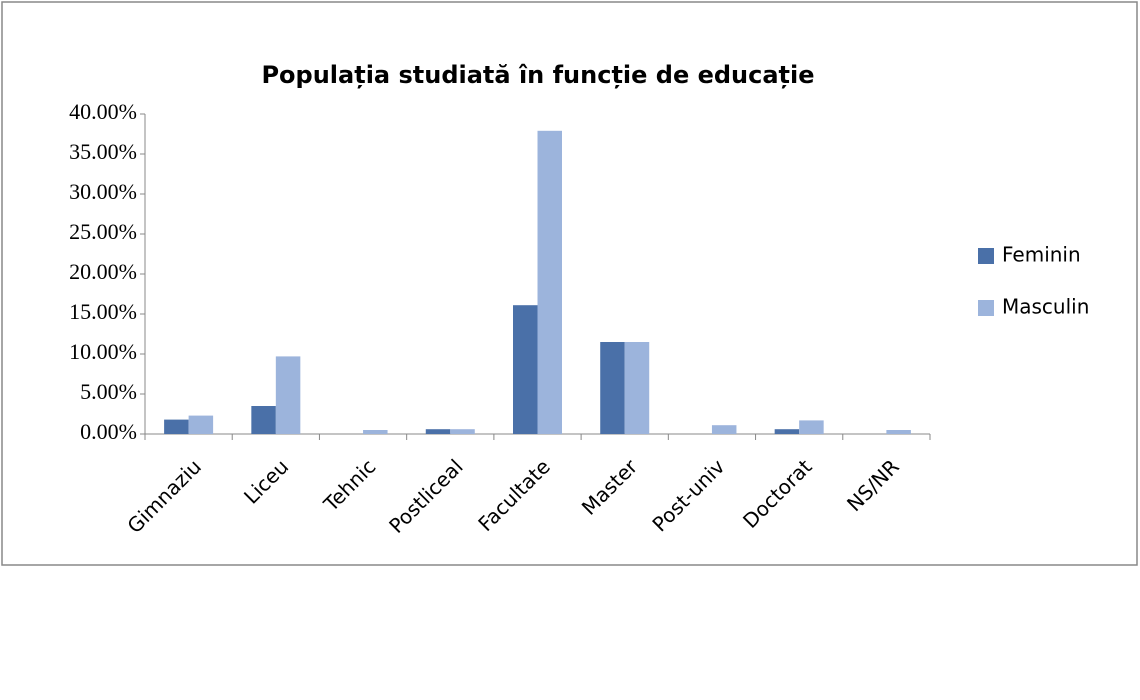 The image size is (1140, 700). What do you see at coordinates (103, 111) in the screenshot?
I see `y-tick-label: 40.00%` at bounding box center [103, 111].